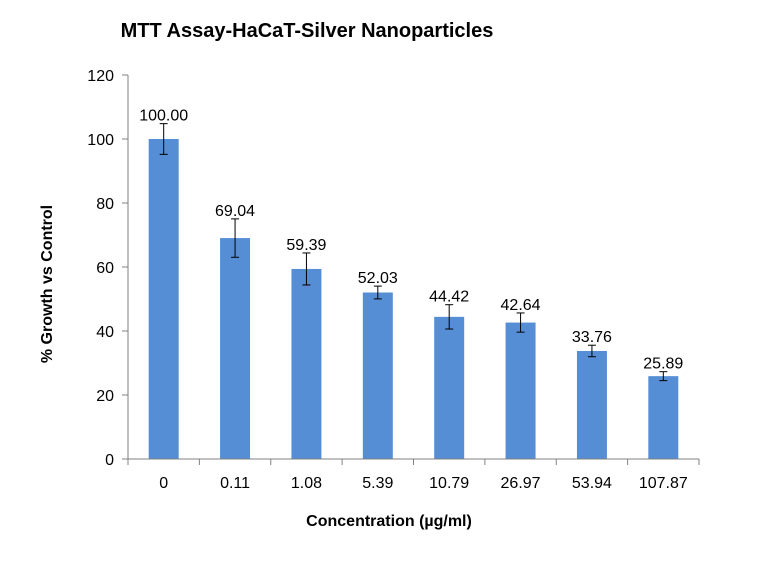  I want to click on x-tick-label-0: 0, so click(163, 483).